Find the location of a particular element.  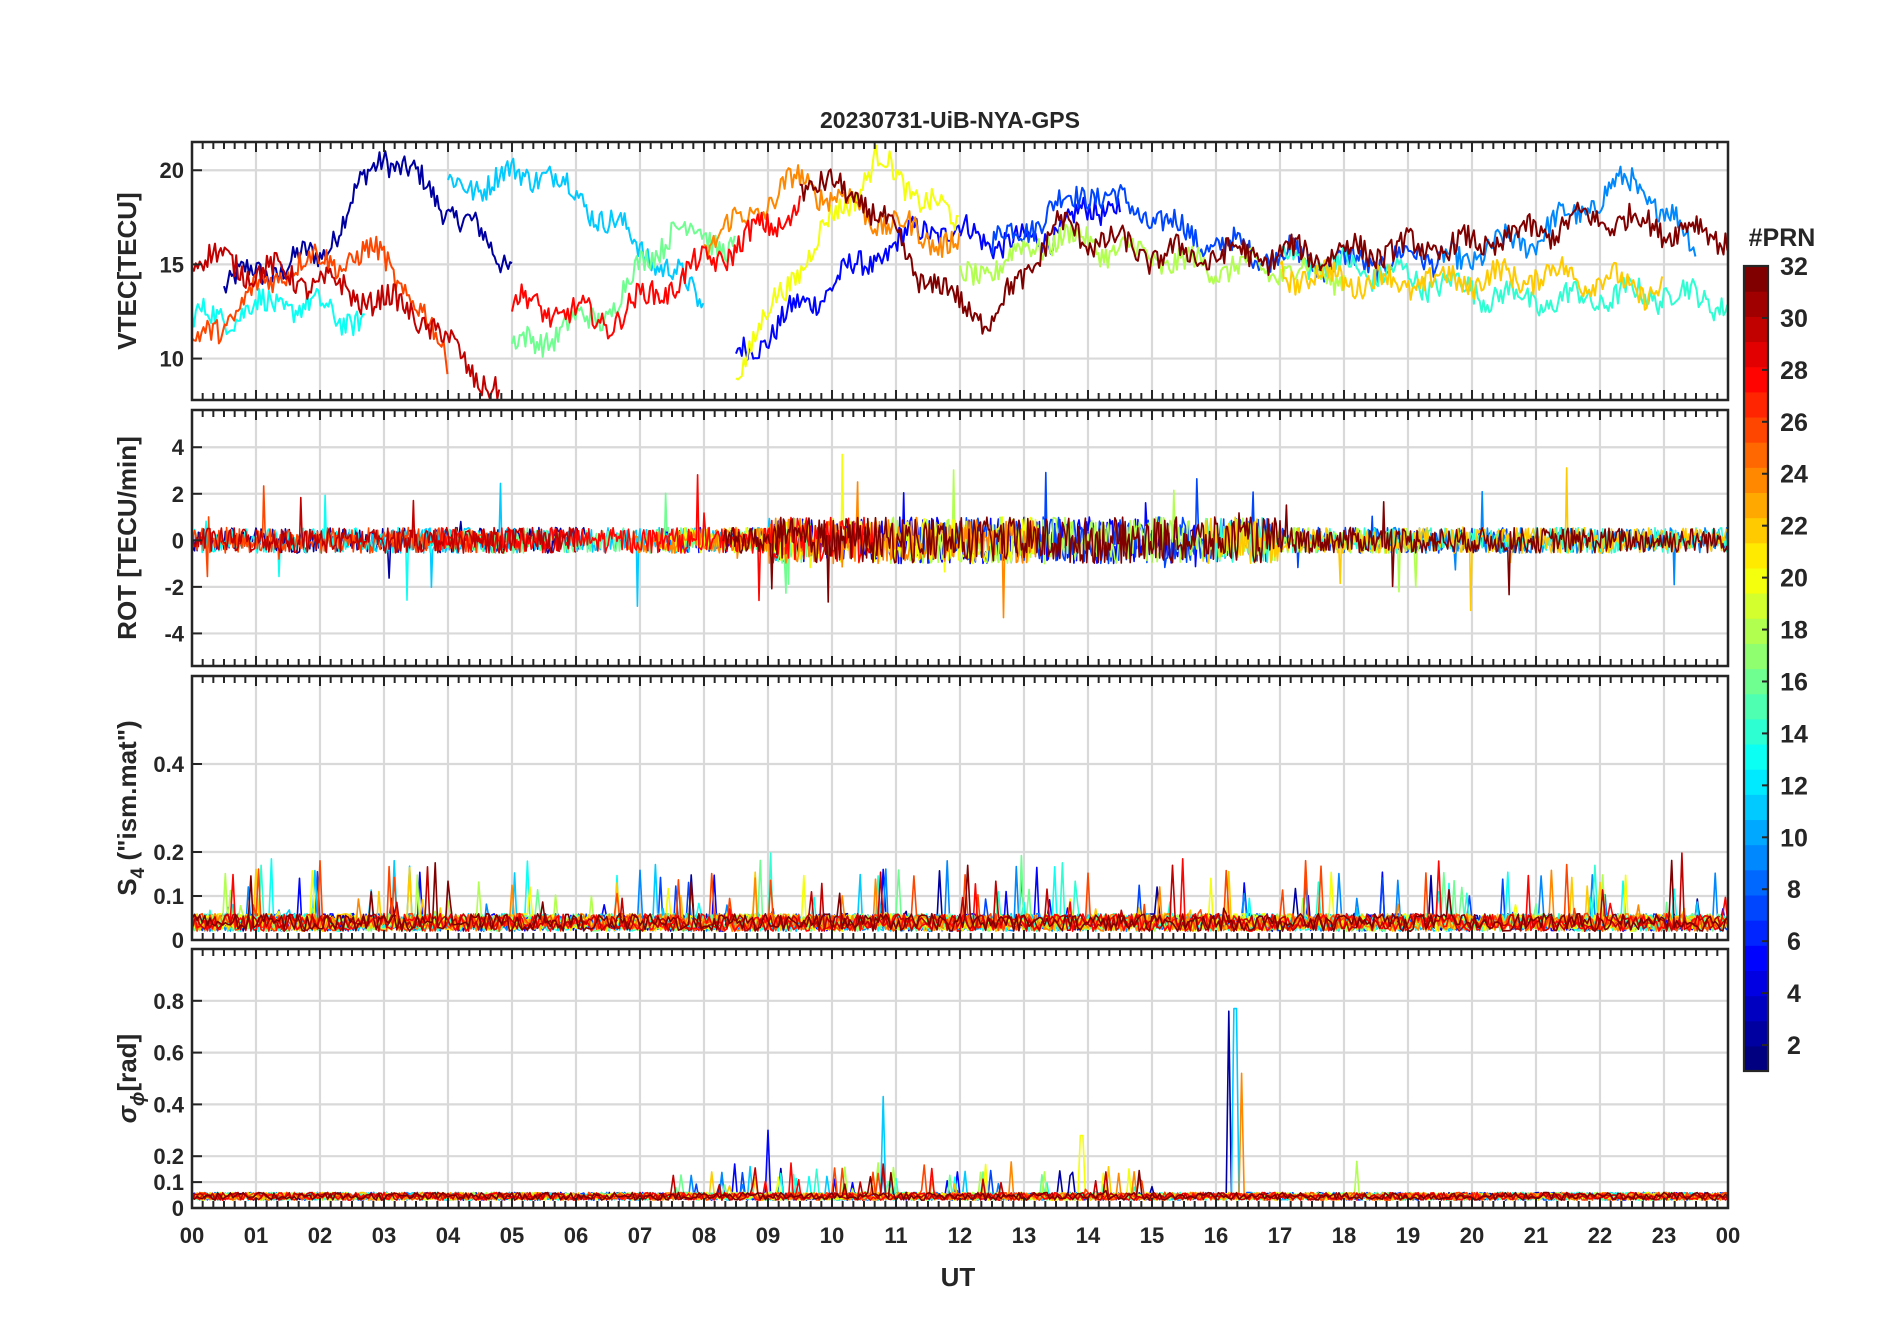

y-tick-label: 10 is located at coordinates (172, 359).